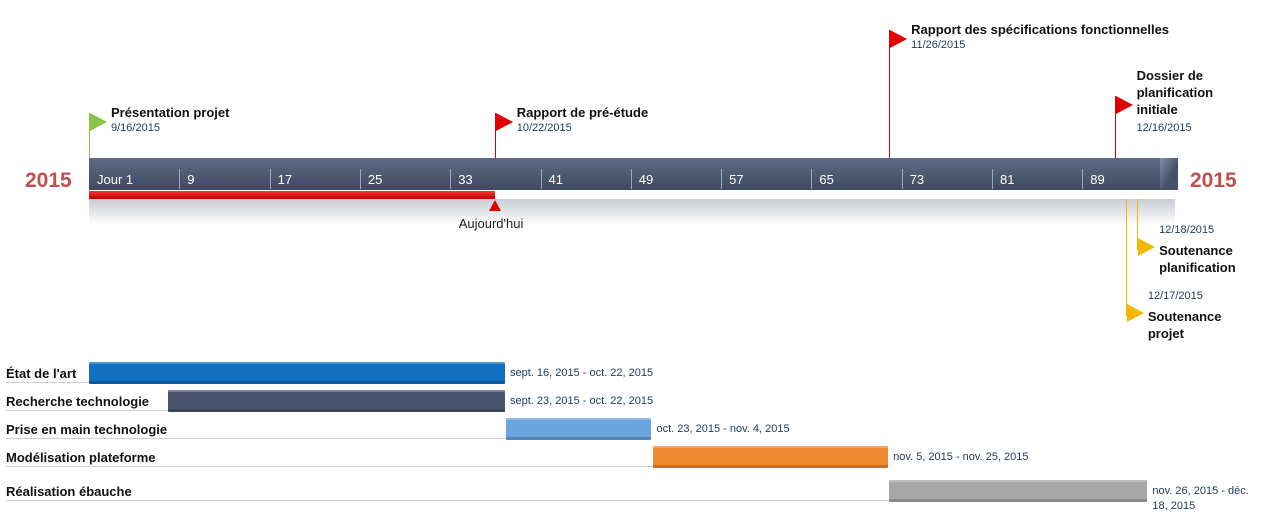 This screenshot has height=517, width=1267. I want to click on milestone-title: Dossier de planification initiale, so click(1175, 92).